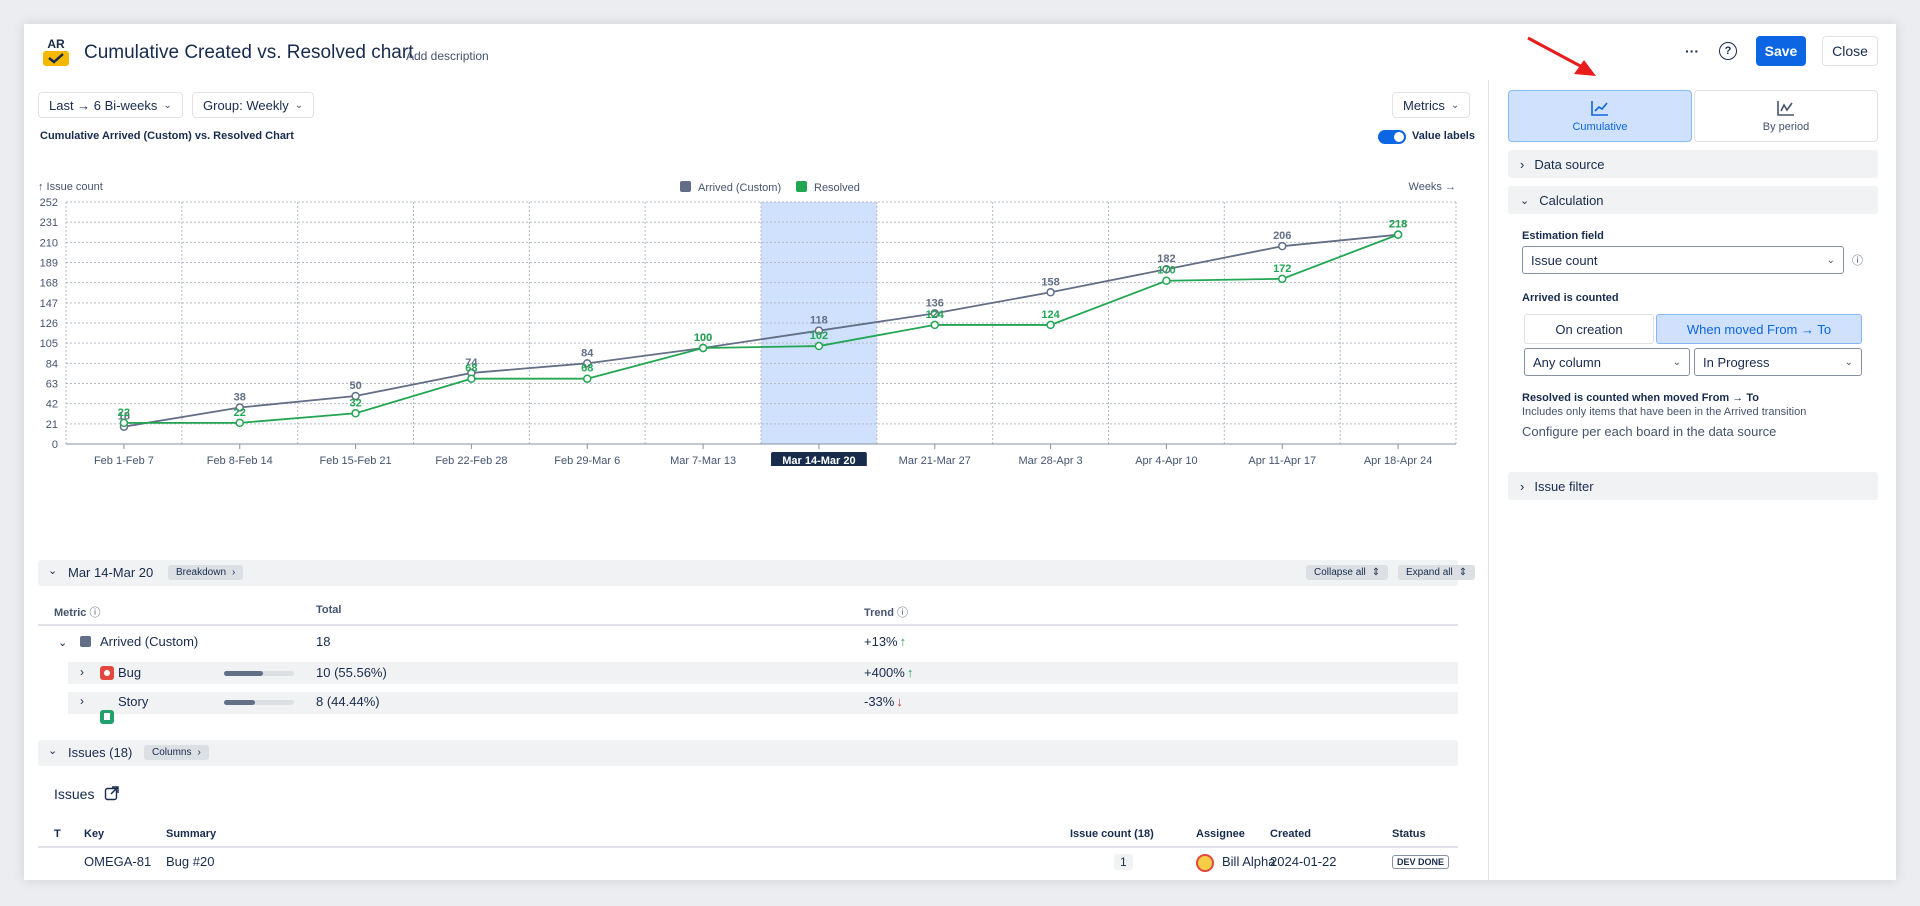  Describe the element at coordinates (124, 460) in the screenshot. I see `x-tick-label: Feb 1-Feb 7` at that location.